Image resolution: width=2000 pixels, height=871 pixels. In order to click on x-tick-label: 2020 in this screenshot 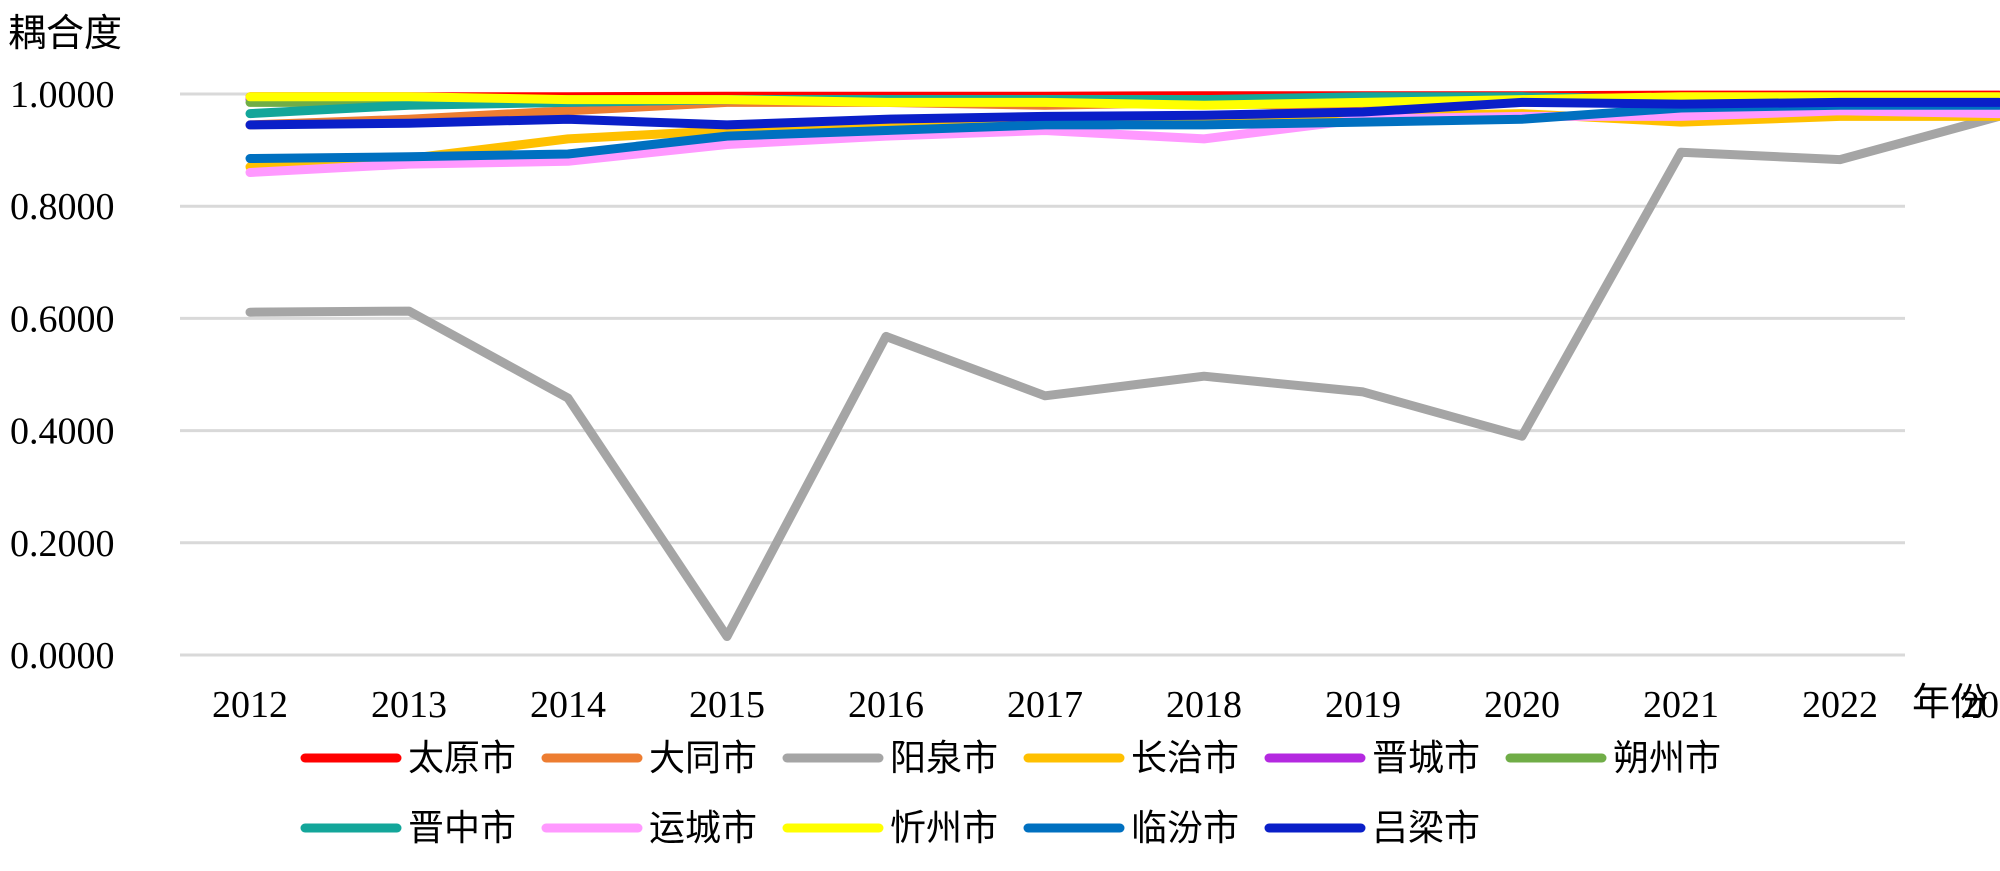, I will do `click(1522, 705)`.